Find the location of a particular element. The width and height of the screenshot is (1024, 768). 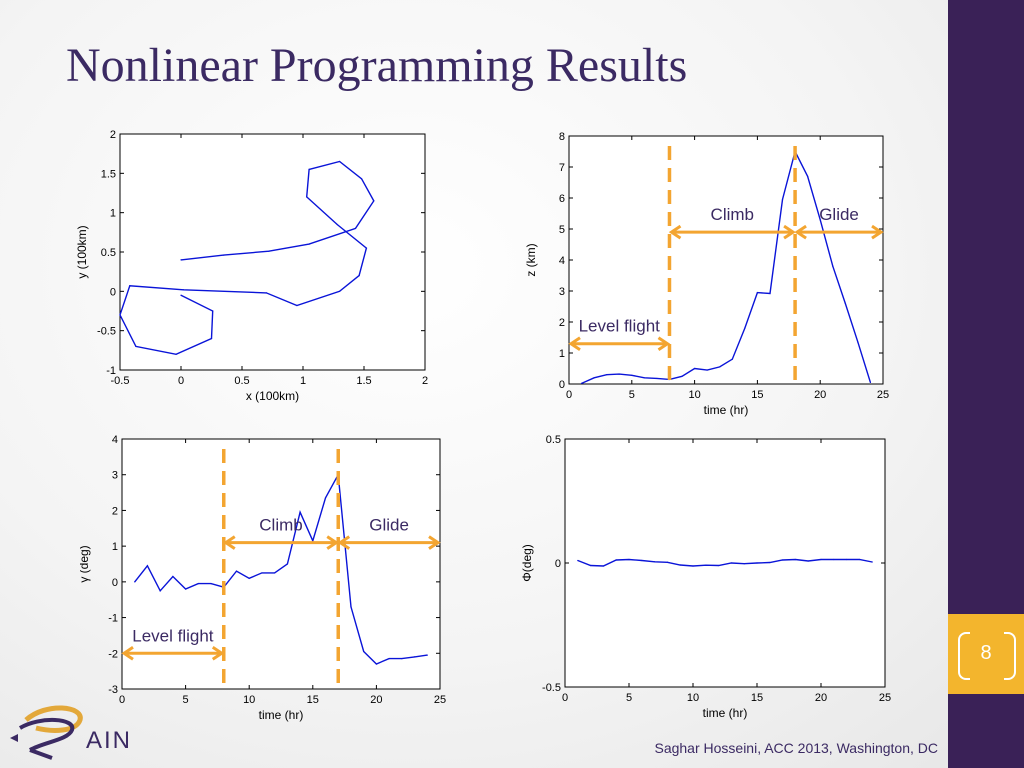

phase-label: Glide is located at coordinates (389, 525).